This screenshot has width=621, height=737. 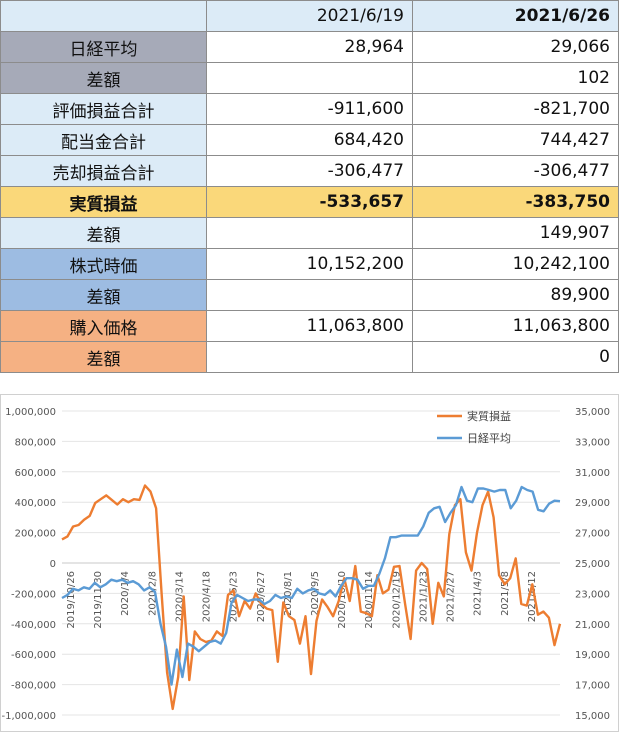 I want to click on row-label: 評価損益合計, so click(x=103, y=109).